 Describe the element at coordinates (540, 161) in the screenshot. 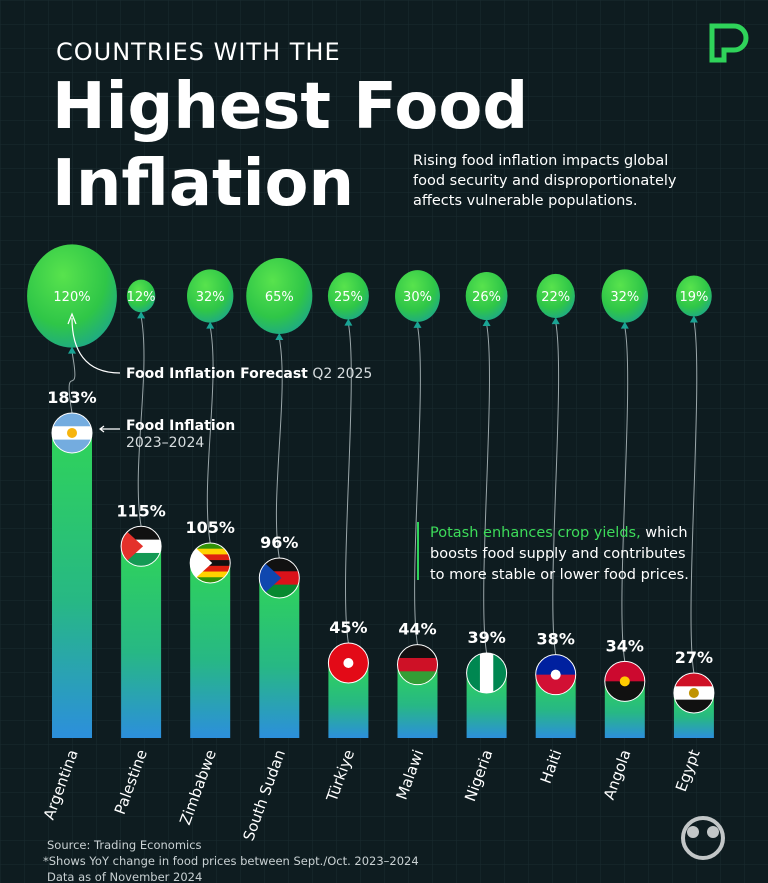

I see `subtitle: Rising food inflation impacts global` at that location.